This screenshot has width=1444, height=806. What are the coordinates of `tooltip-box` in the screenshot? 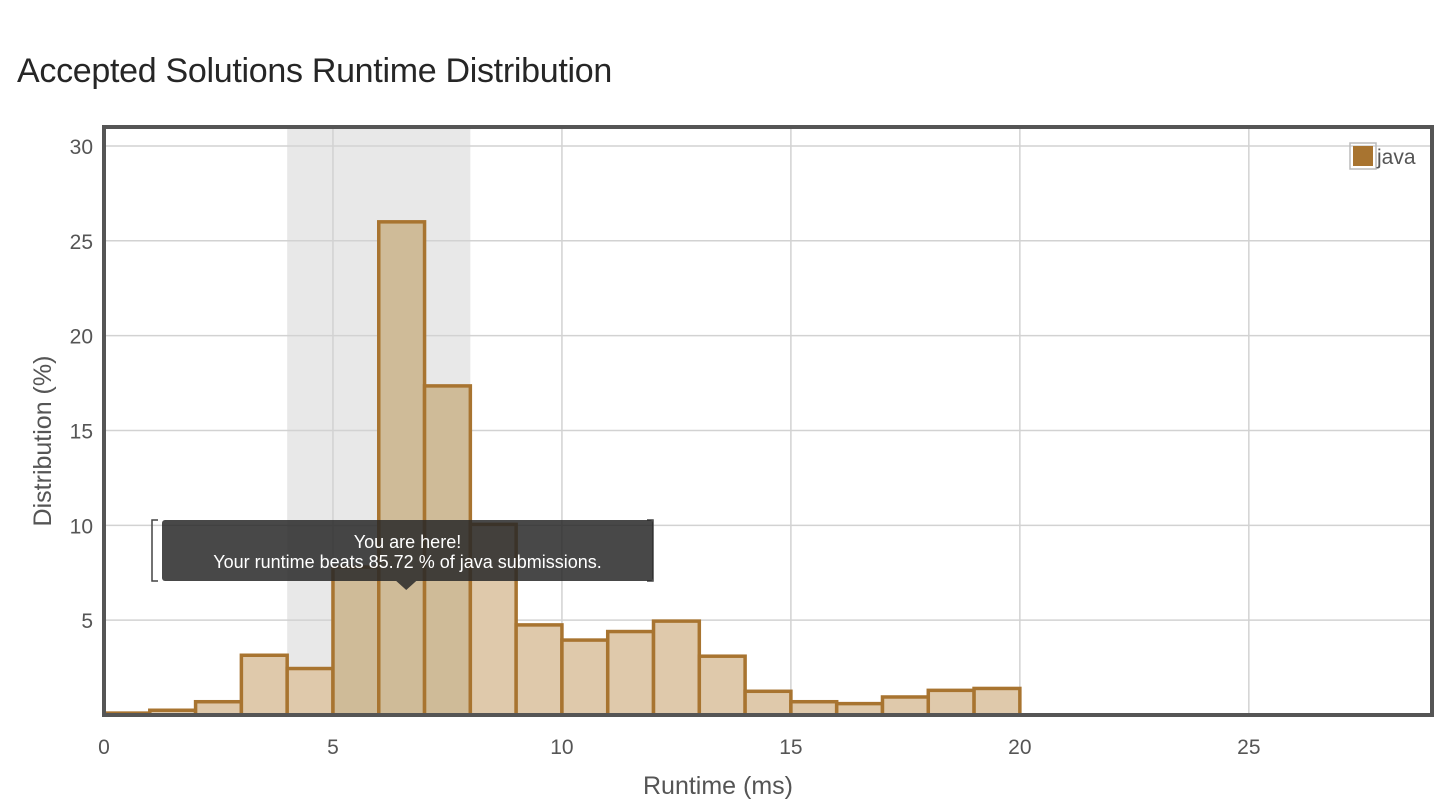 It's located at (407, 550).